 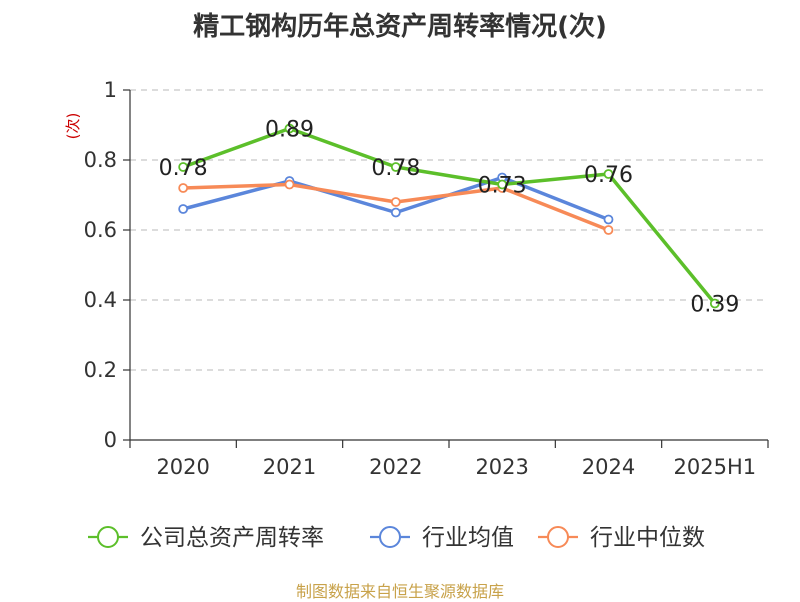 I want to click on data-label: 0.73, so click(x=502, y=186).